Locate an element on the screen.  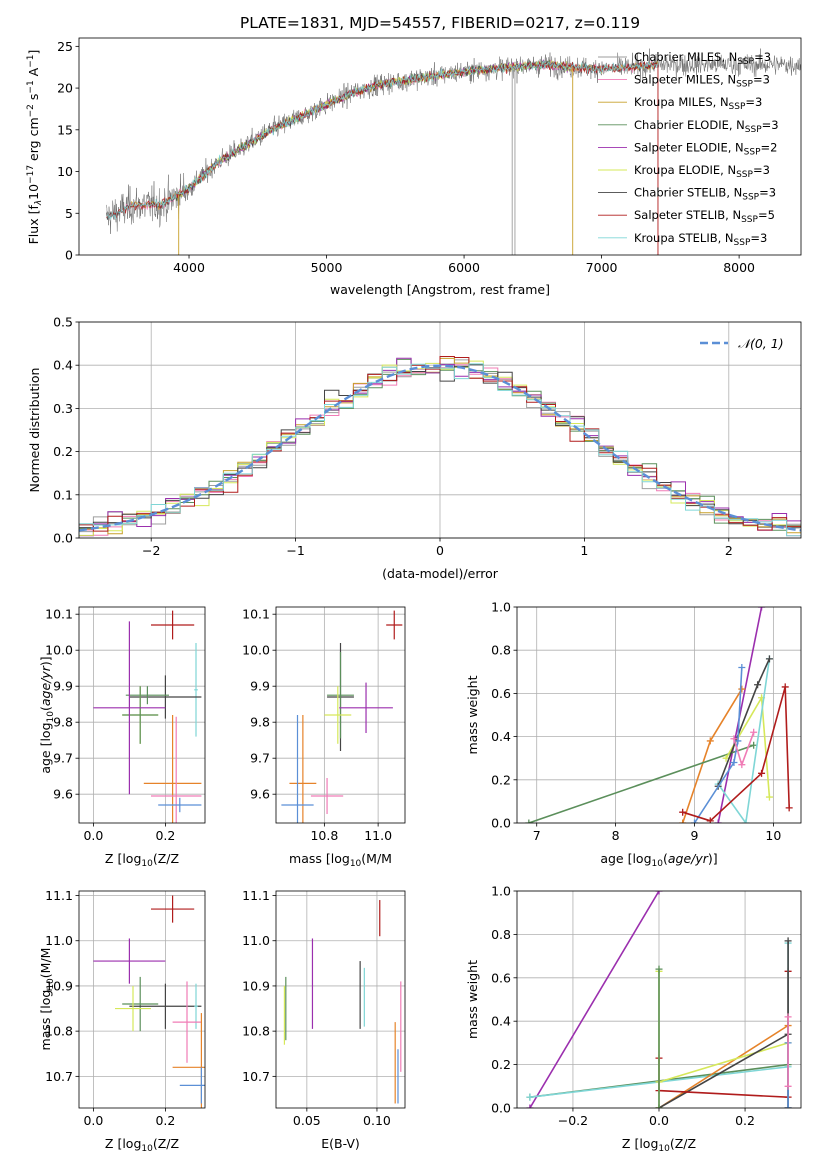
axes-frame: −0.2 0.0 0.2 0.0 0.2 0.4 0.6 0.8 1.0 is located at coordinates (646, 1006).